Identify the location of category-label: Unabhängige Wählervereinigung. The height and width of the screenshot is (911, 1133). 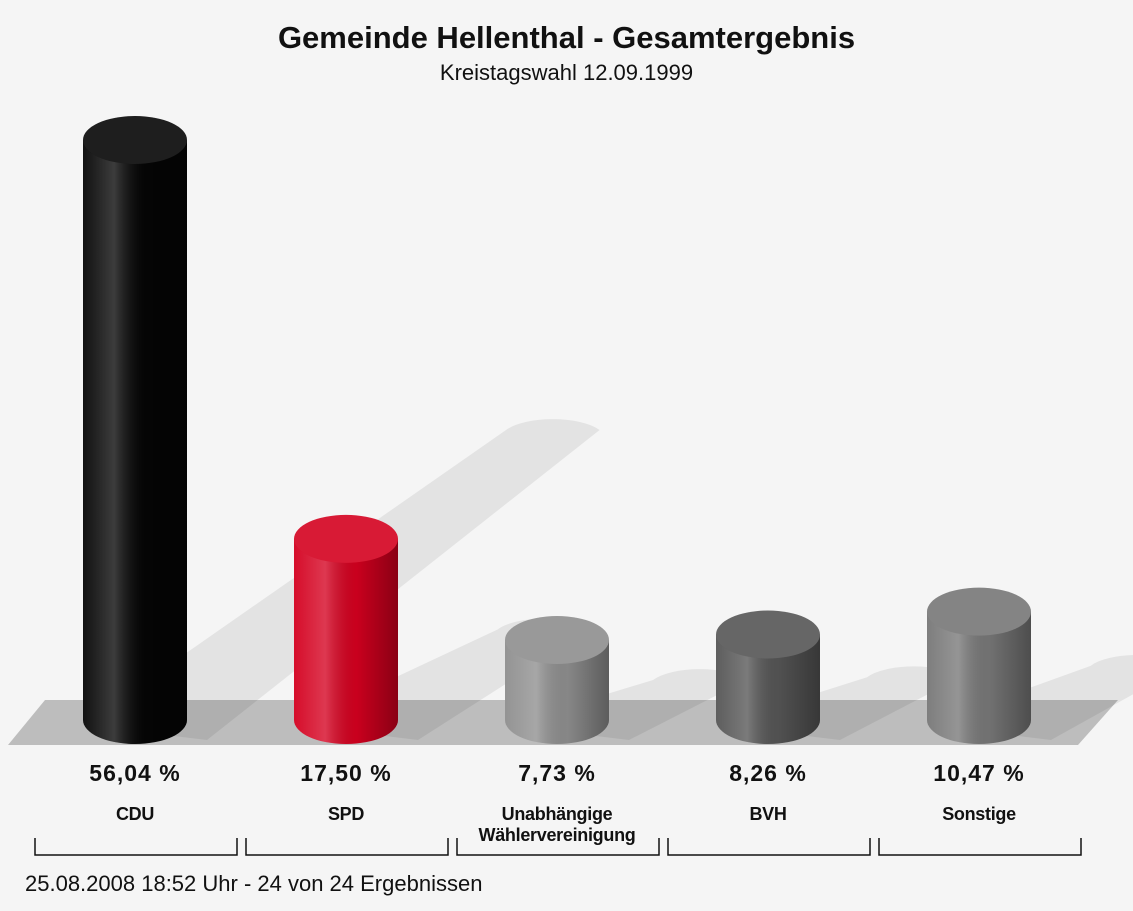
(557, 824).